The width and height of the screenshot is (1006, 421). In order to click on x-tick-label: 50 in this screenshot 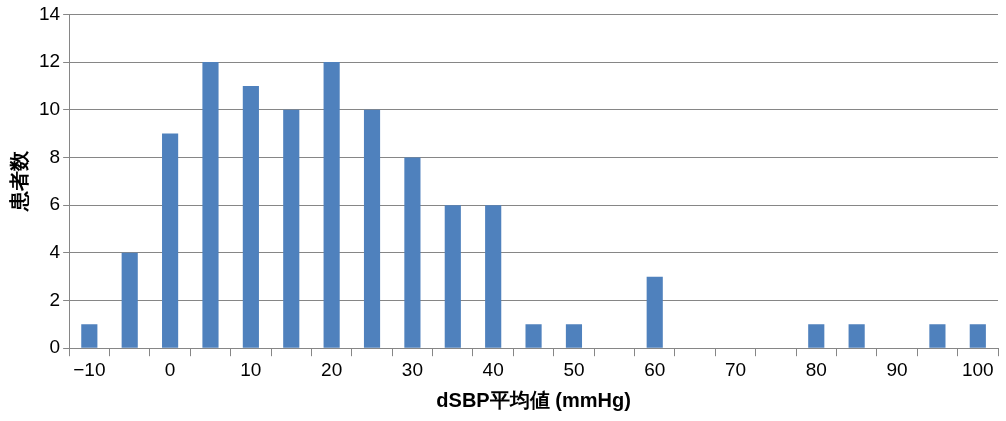, I will do `click(574, 369)`.